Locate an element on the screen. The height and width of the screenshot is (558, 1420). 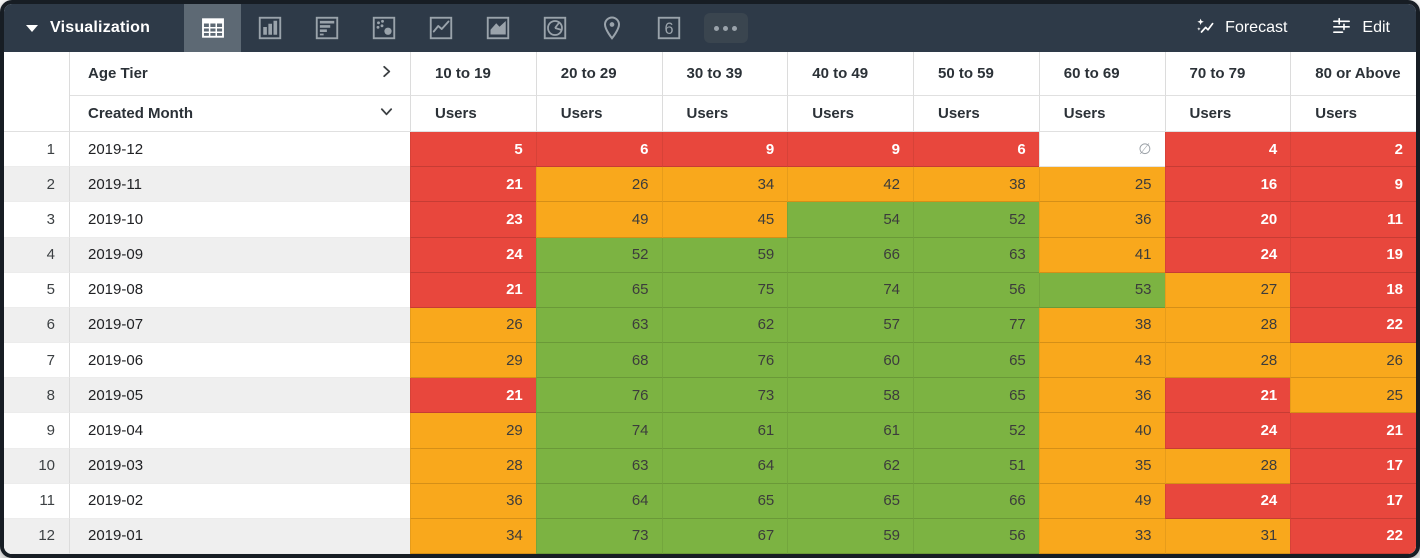
row-label-cell: 2019-09 is located at coordinates (240, 255).